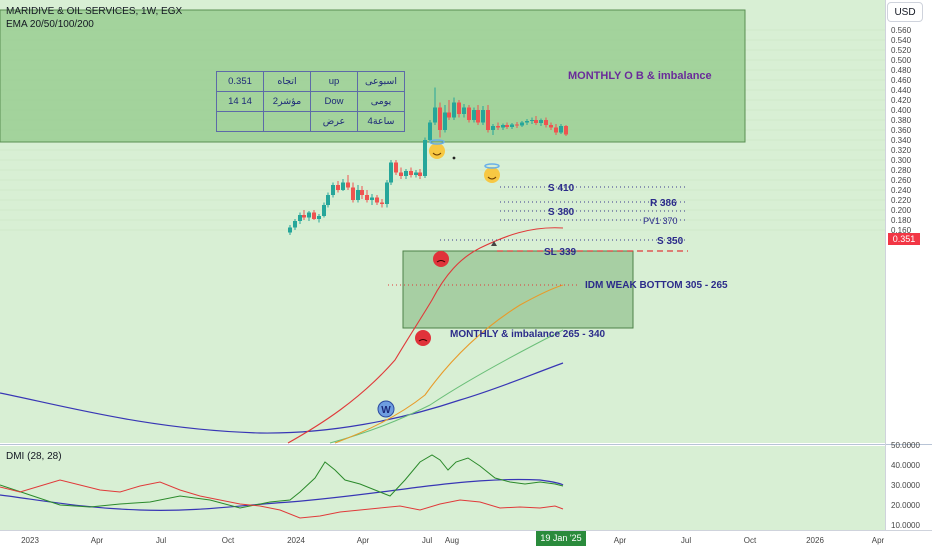 The height and width of the screenshot is (550, 932). What do you see at coordinates (901, 120) in the screenshot?
I see `y-tick-label: 0.380` at bounding box center [901, 120].